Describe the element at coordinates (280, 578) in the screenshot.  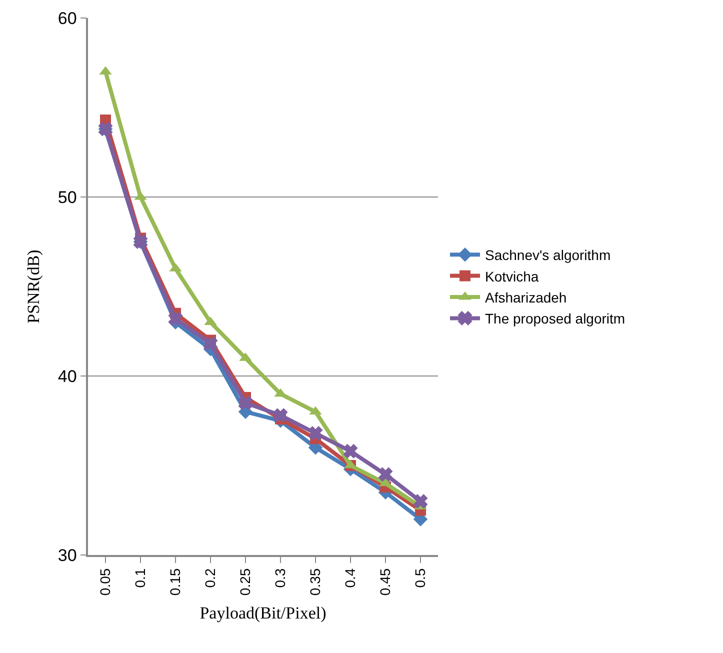
I see `x-tick-label: 0.3` at that location.